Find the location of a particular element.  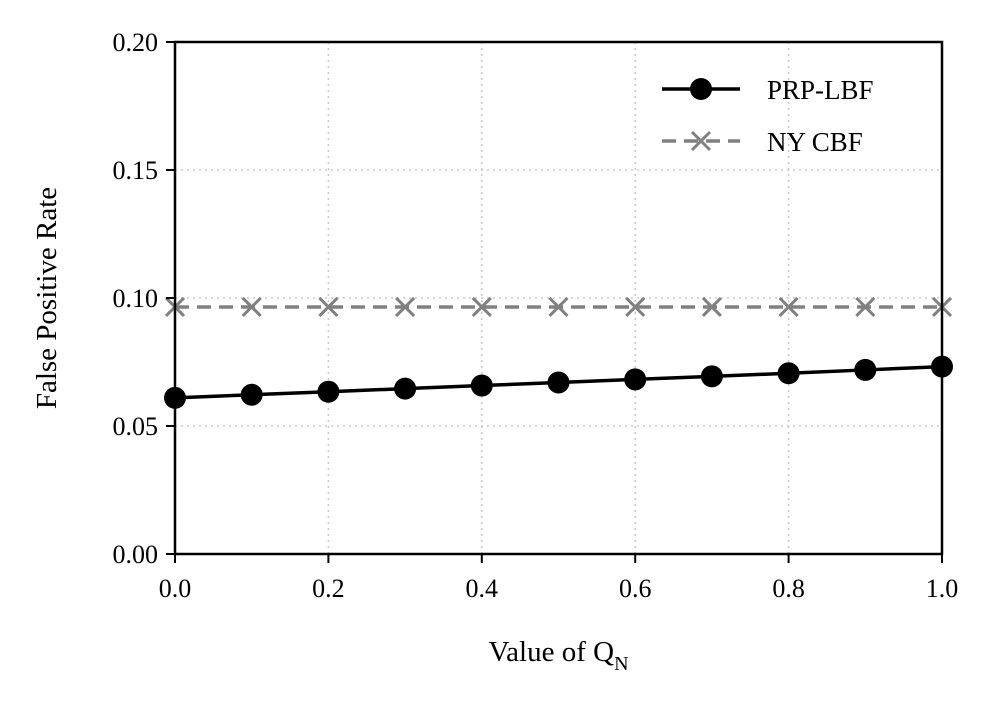

y-tick-label: 0.05 is located at coordinates (136, 426).